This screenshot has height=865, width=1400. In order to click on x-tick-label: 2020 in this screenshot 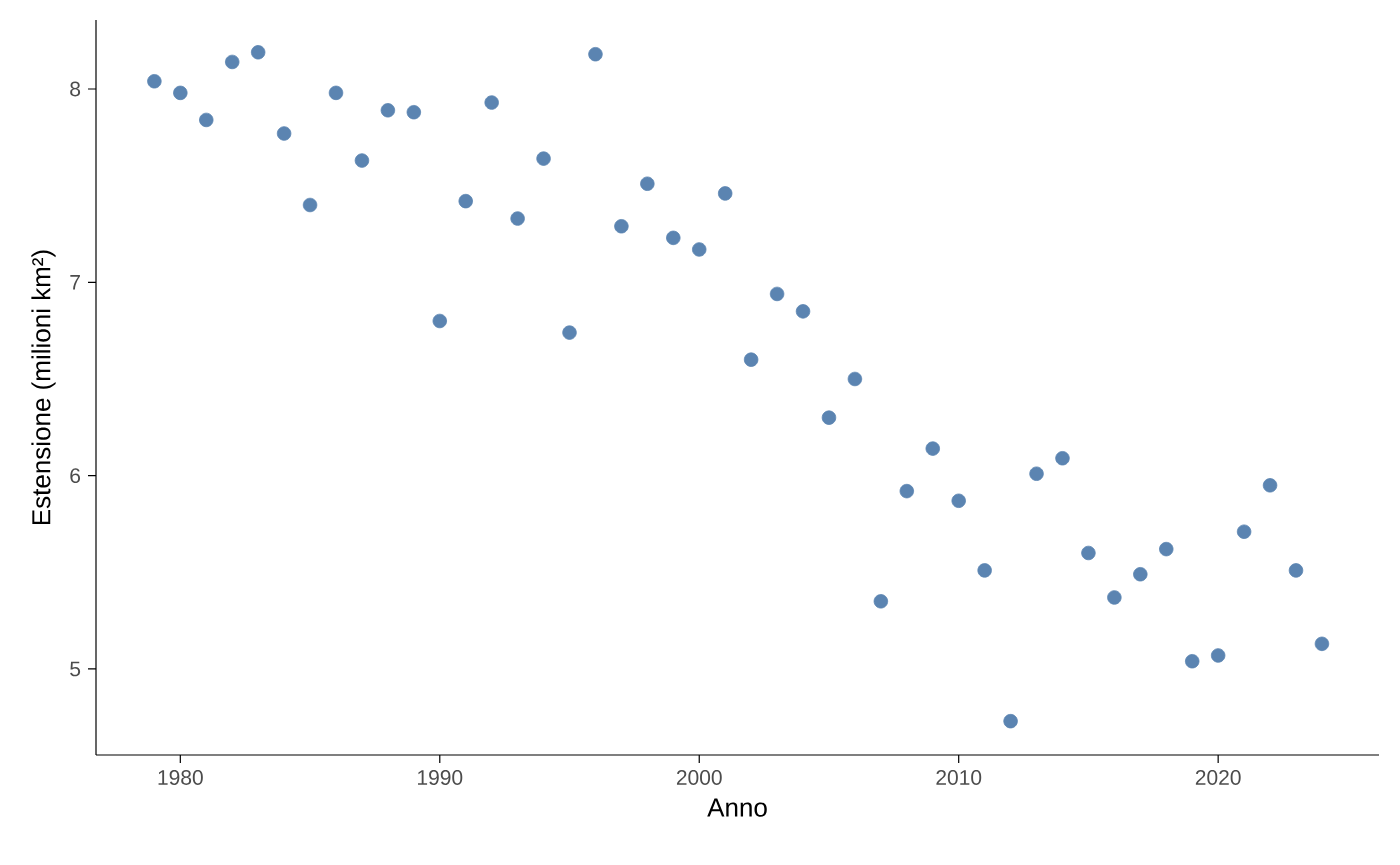, I will do `click(1218, 777)`.